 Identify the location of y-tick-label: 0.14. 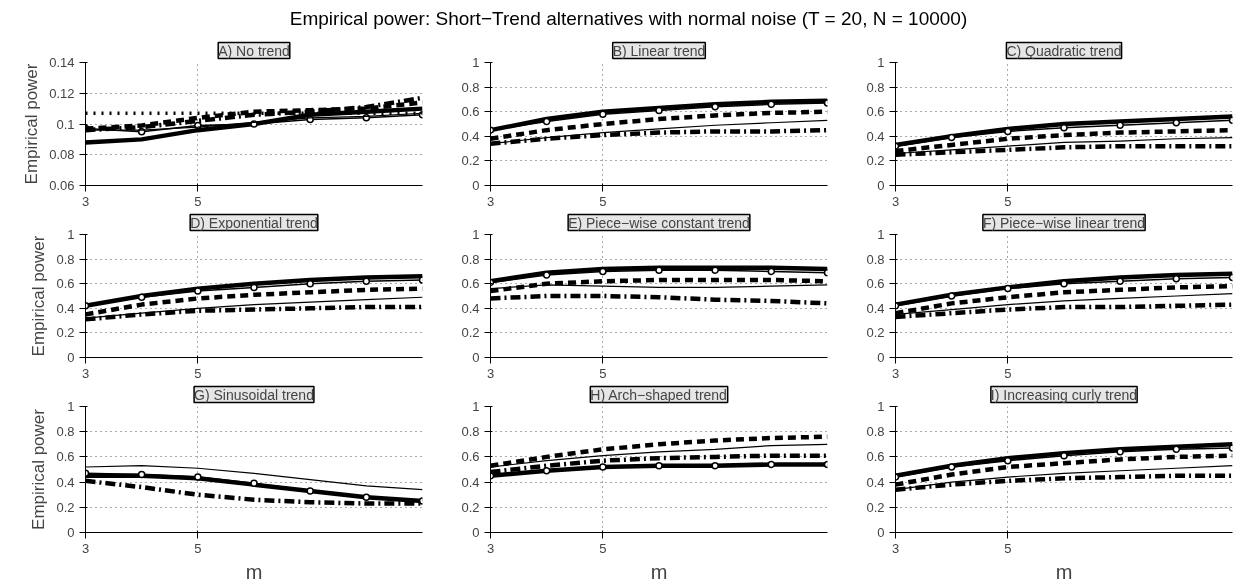
(62, 62).